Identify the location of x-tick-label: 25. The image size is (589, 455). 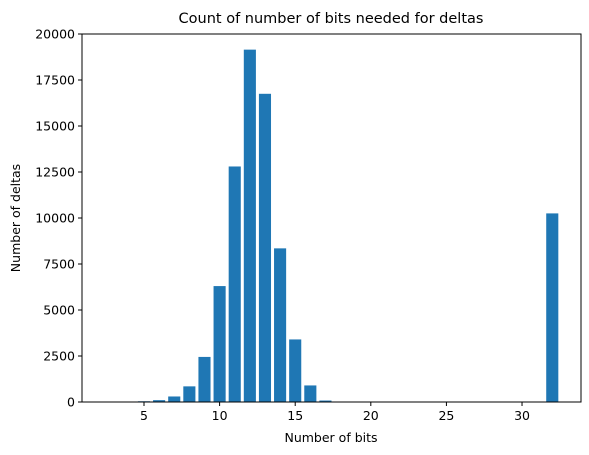
(446, 415).